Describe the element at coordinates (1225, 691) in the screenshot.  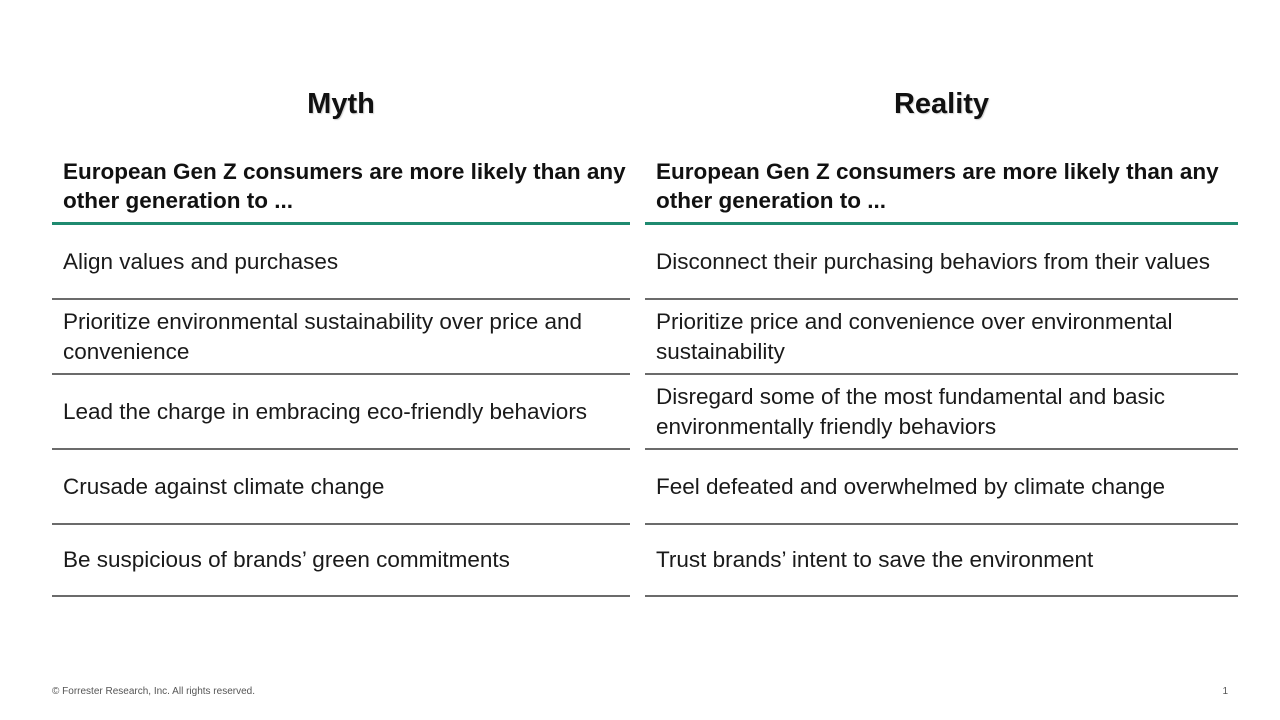
I see `page-number: 1` at that location.